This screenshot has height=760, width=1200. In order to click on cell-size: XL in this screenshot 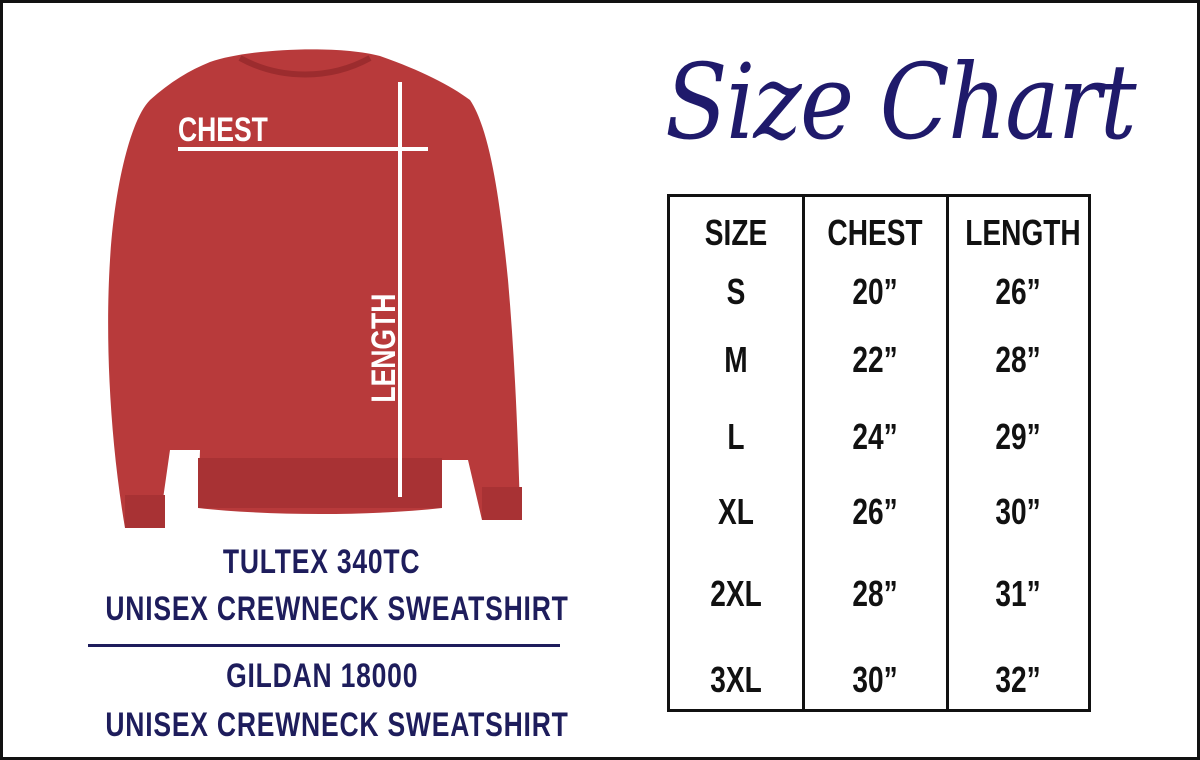, I will do `click(736, 511)`.